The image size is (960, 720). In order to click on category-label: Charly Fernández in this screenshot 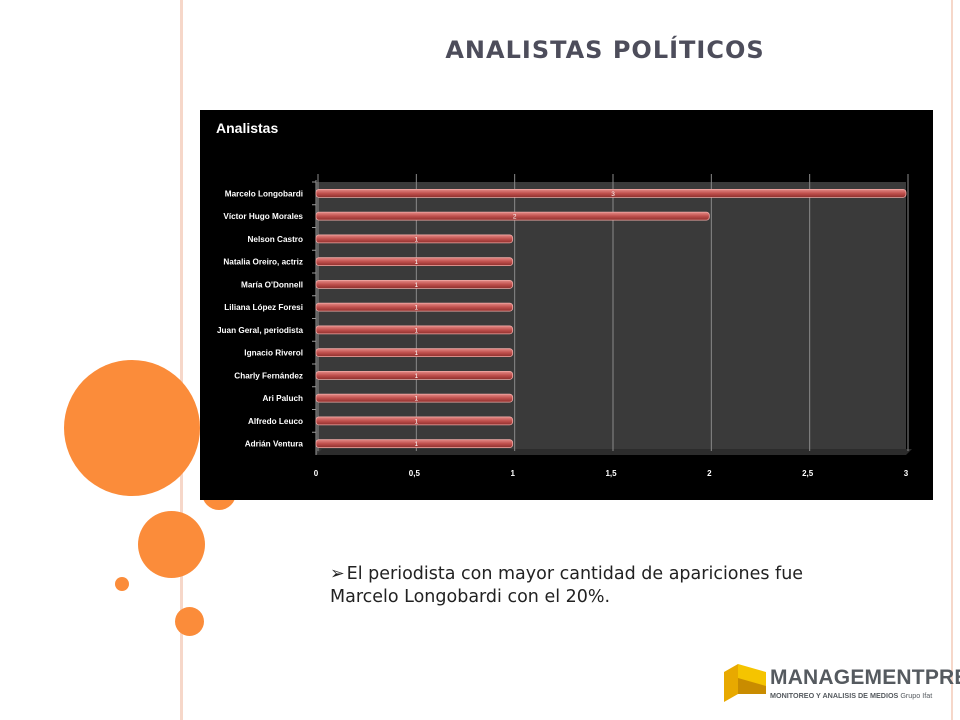, I will do `click(268, 375)`.